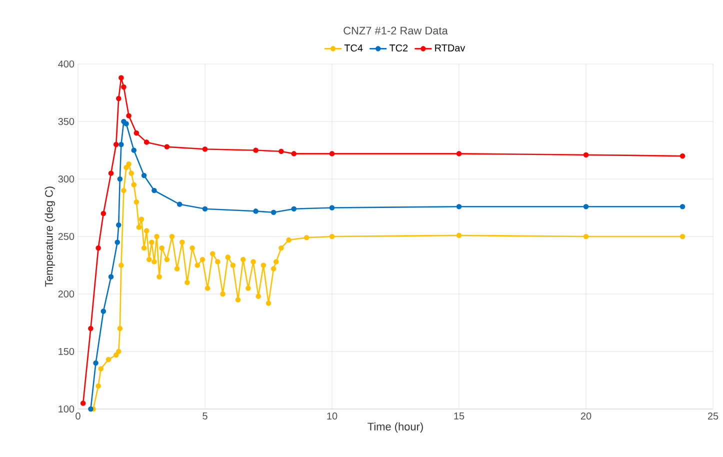 The width and height of the screenshot is (723, 457). What do you see at coordinates (396, 30) in the screenshot?
I see `chart-title: CNZ7 #1-2 Raw Data` at bounding box center [396, 30].